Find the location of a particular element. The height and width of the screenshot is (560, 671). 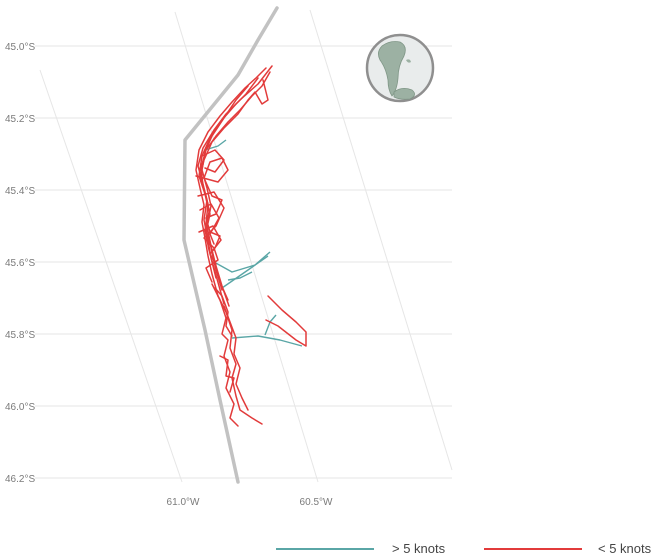

boundary-line is located at coordinates (230, 245).